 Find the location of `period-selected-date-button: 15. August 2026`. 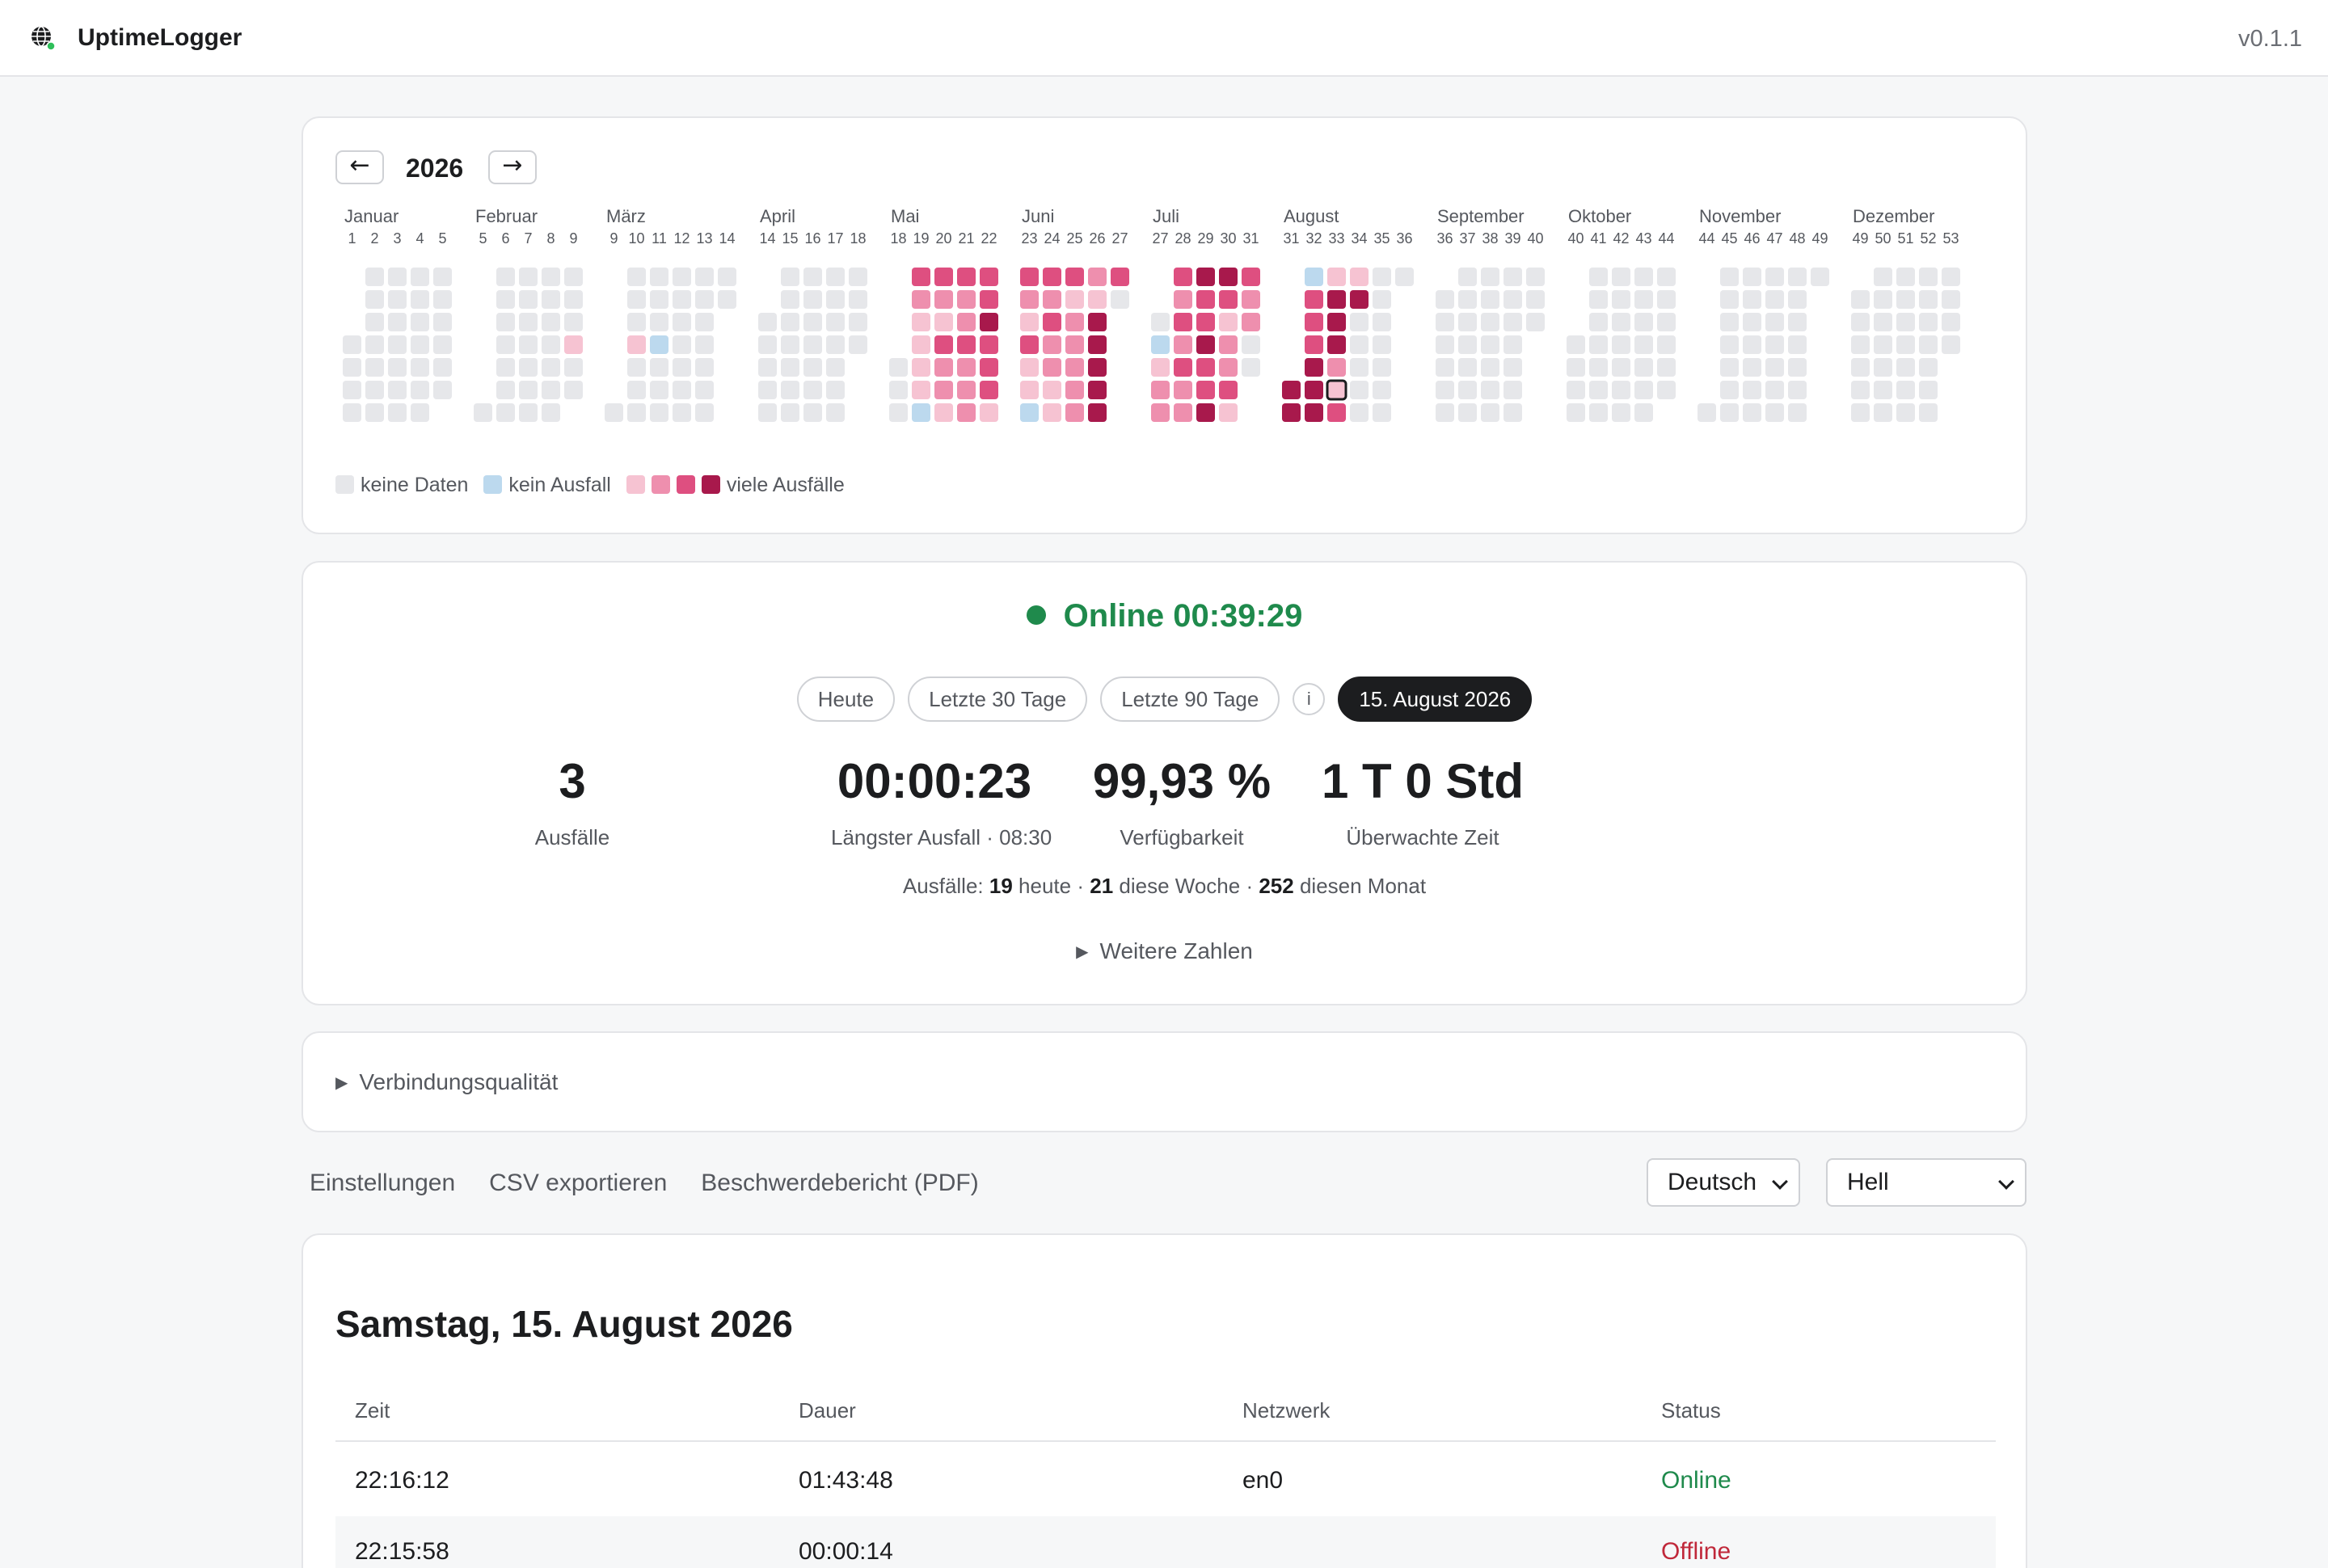

period-selected-date-button: 15. August 2026 is located at coordinates (1435, 699).